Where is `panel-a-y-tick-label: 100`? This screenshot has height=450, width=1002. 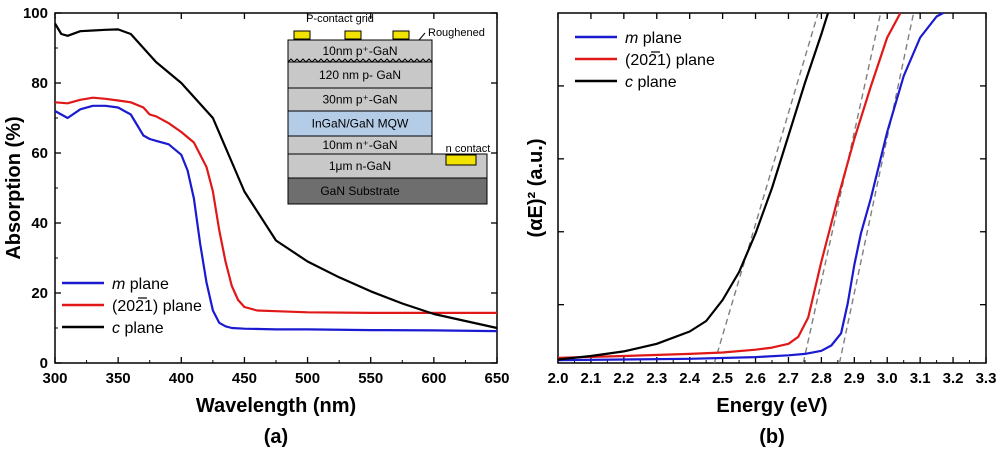 panel-a-y-tick-label: 100 is located at coordinates (35, 13).